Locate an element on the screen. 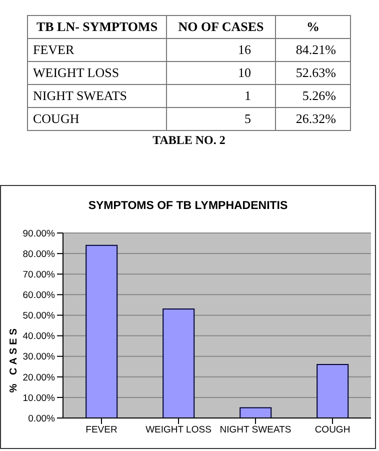 This screenshot has width=379, height=451. text: NO OF CASES is located at coordinates (221, 27).